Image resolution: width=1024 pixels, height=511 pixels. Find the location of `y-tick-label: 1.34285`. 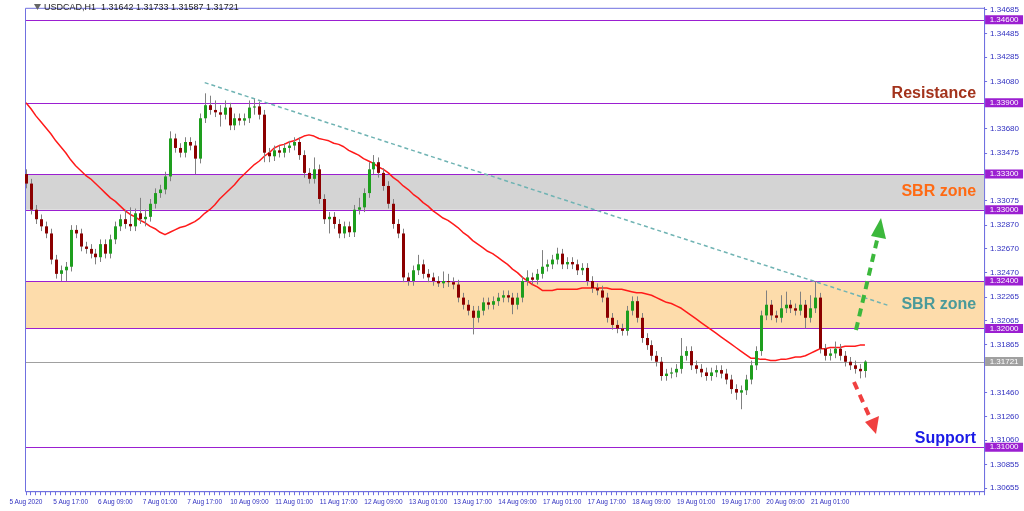

y-tick-label: 1.34285 is located at coordinates (1005, 57).